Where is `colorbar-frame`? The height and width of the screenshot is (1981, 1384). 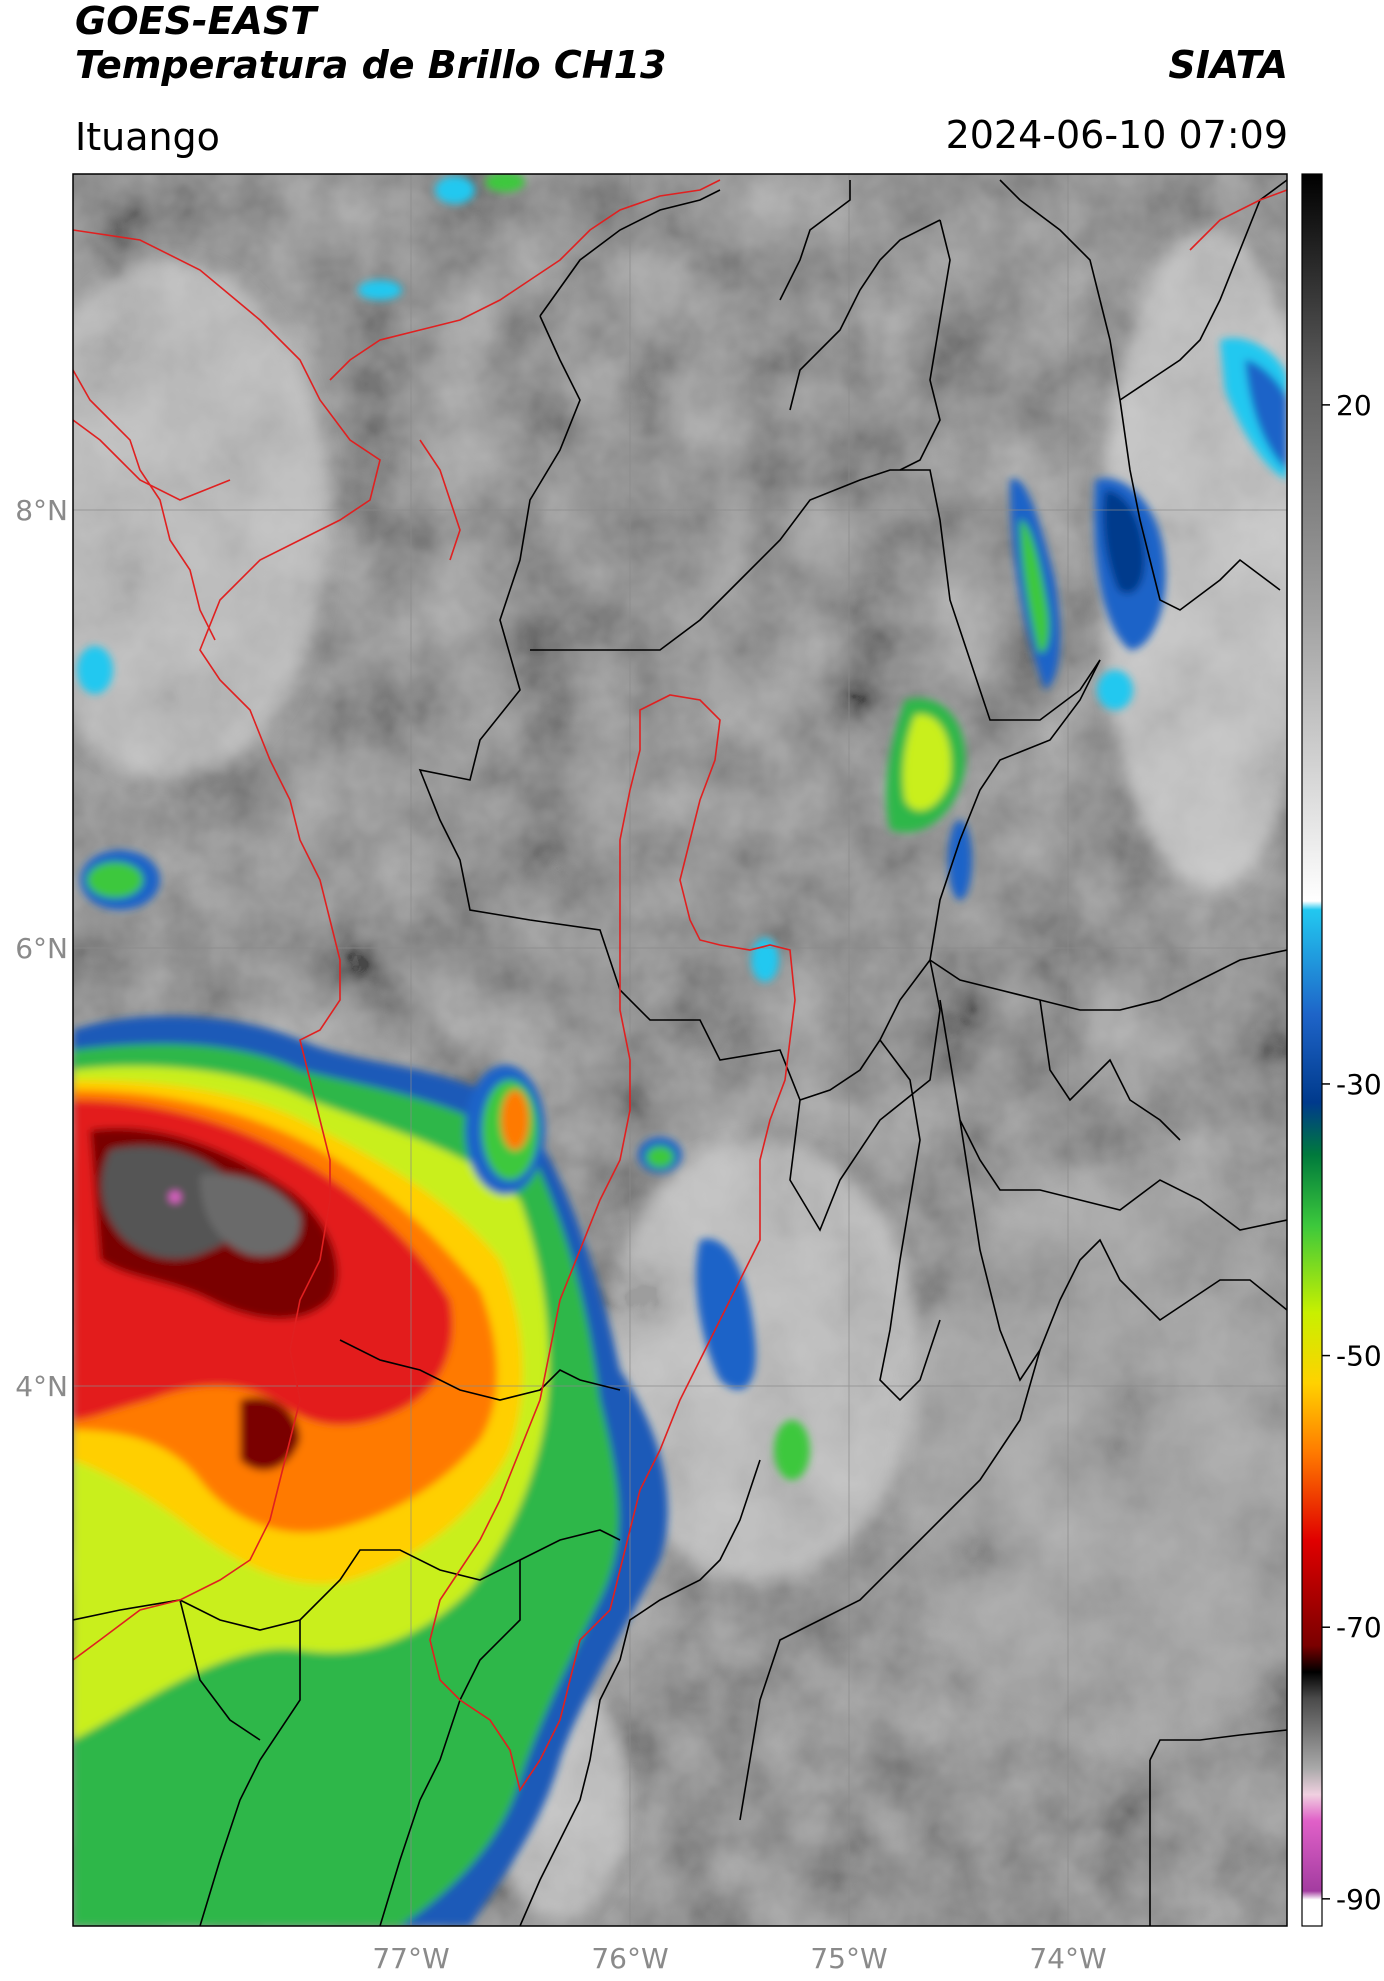 colorbar-frame is located at coordinates (1312, 1050).